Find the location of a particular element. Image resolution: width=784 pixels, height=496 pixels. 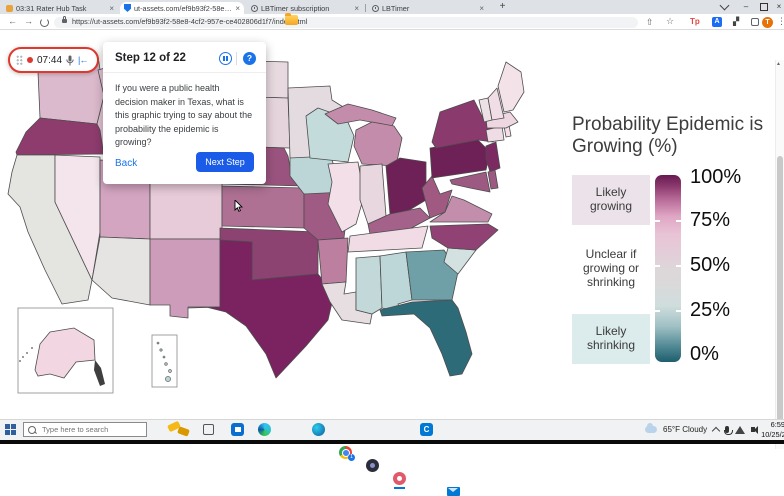

scrollbar-up-icon: ▲ is located at coordinates (778, 64).